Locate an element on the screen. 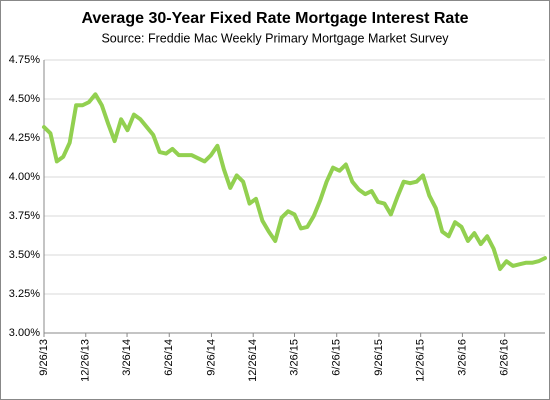 The width and height of the screenshot is (550, 400). x-tick-label: 6/26/16 is located at coordinates (505, 357).